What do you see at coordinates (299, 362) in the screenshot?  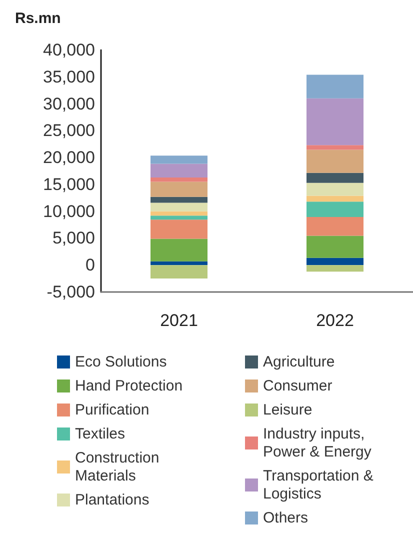 I see `legend-label: Agriculture` at bounding box center [299, 362].